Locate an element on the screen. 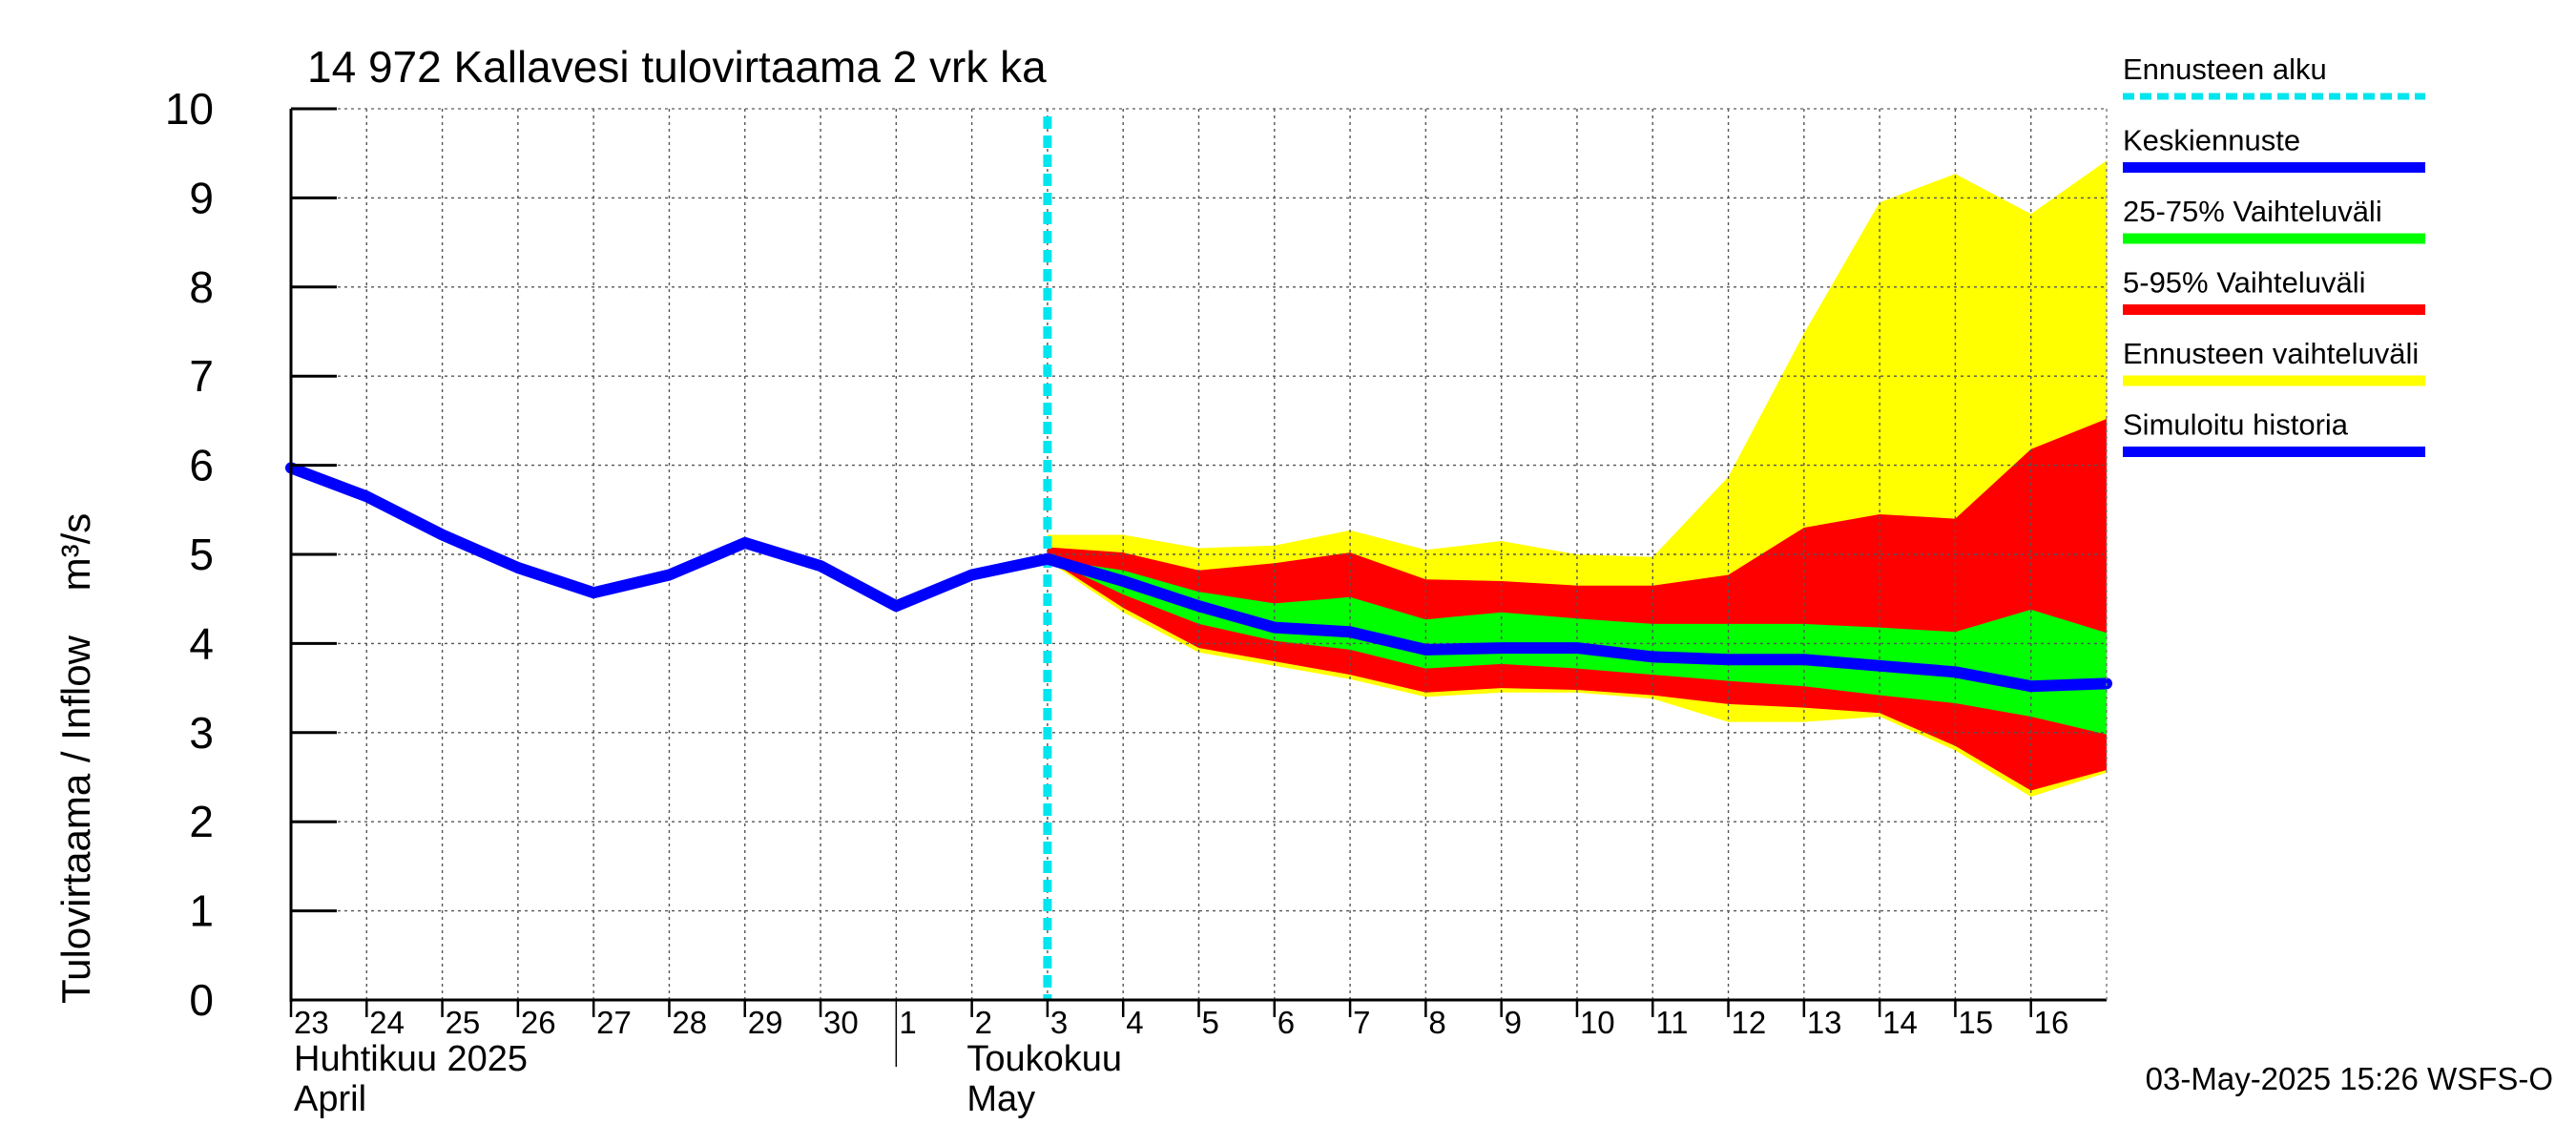 Image resolution: width=2576 pixels, height=1145 pixels. y-tick-label: 5 is located at coordinates (201, 555).